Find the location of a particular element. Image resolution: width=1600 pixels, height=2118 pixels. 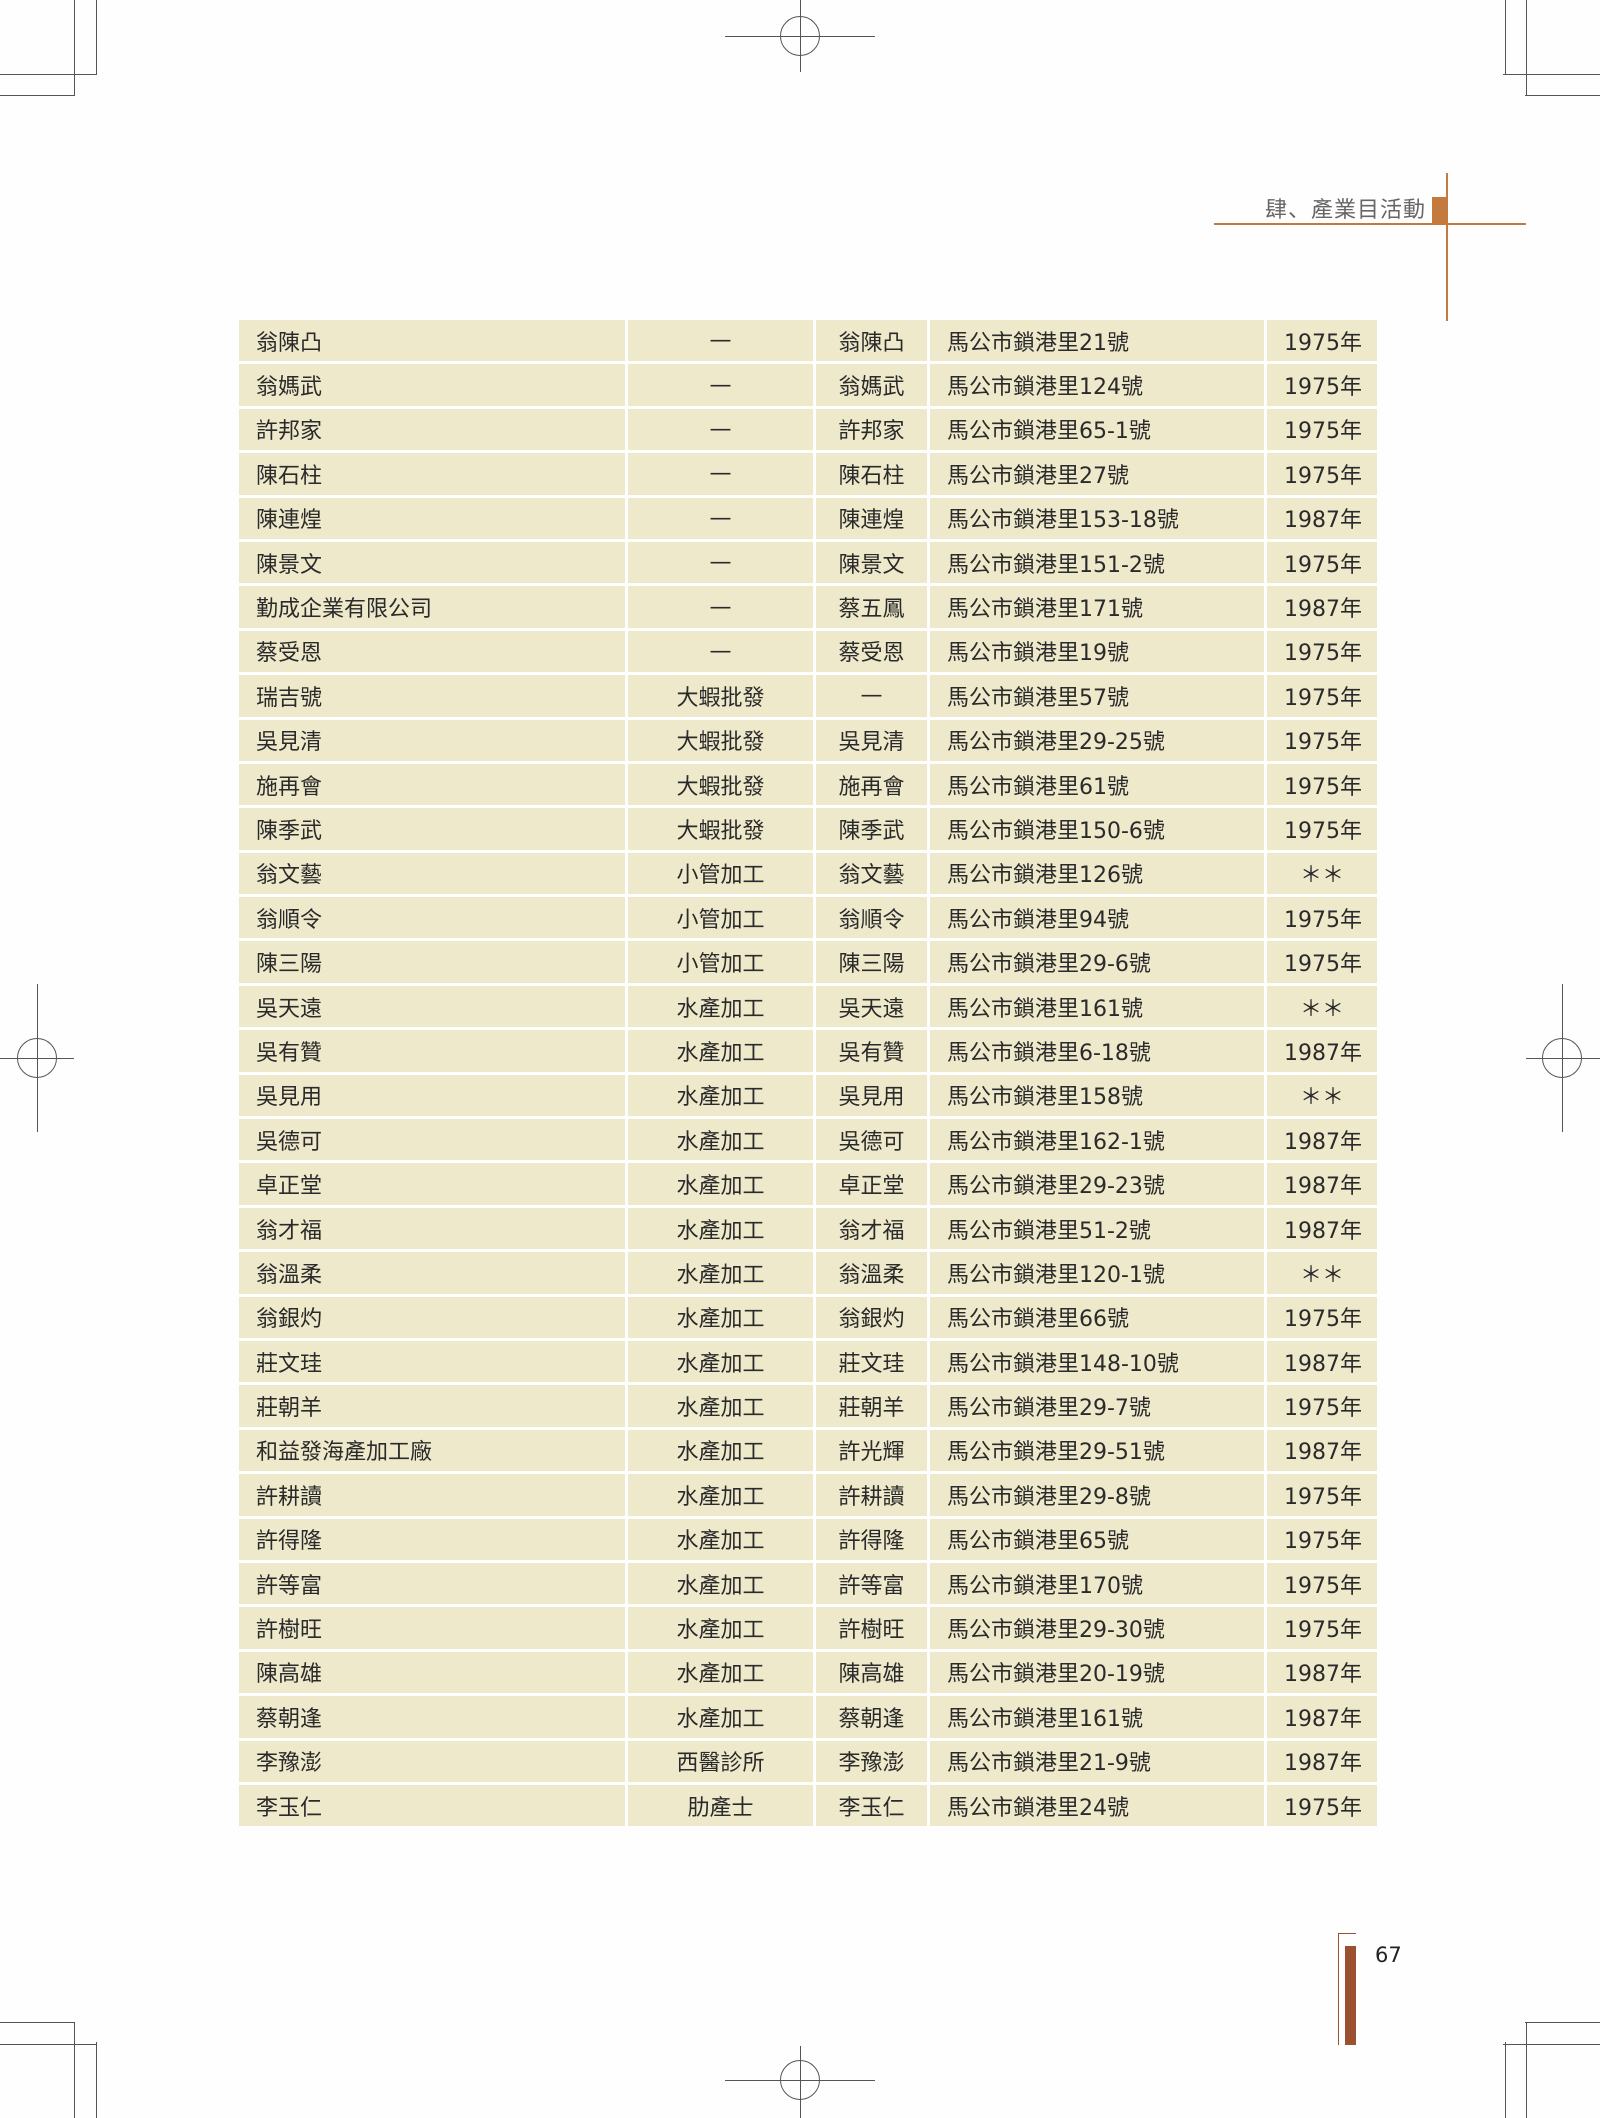

address-cell: 馬公市鎖港里158號 is located at coordinates (1097, 1095).